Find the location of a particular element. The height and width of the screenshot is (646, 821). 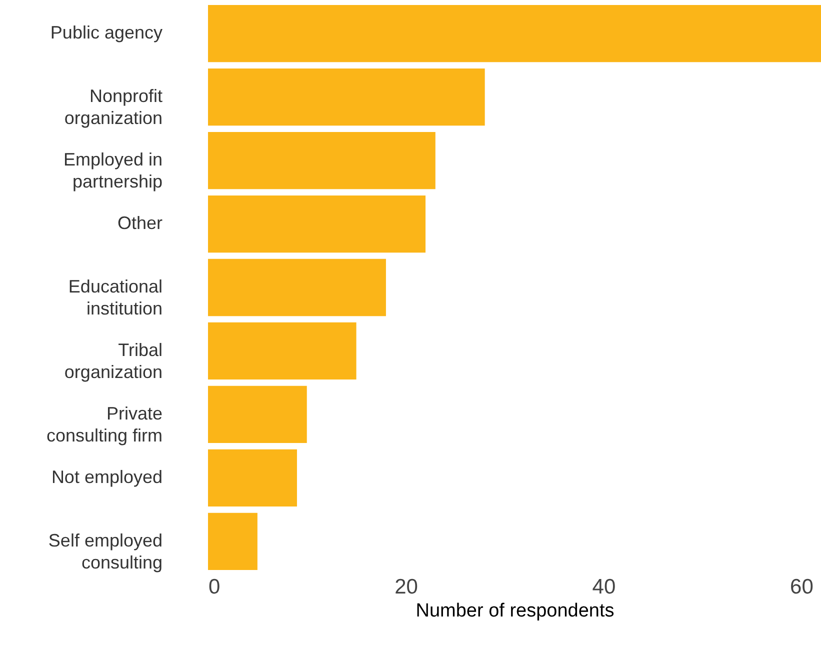

y-tick-label: Not employed is located at coordinates (106, 476).